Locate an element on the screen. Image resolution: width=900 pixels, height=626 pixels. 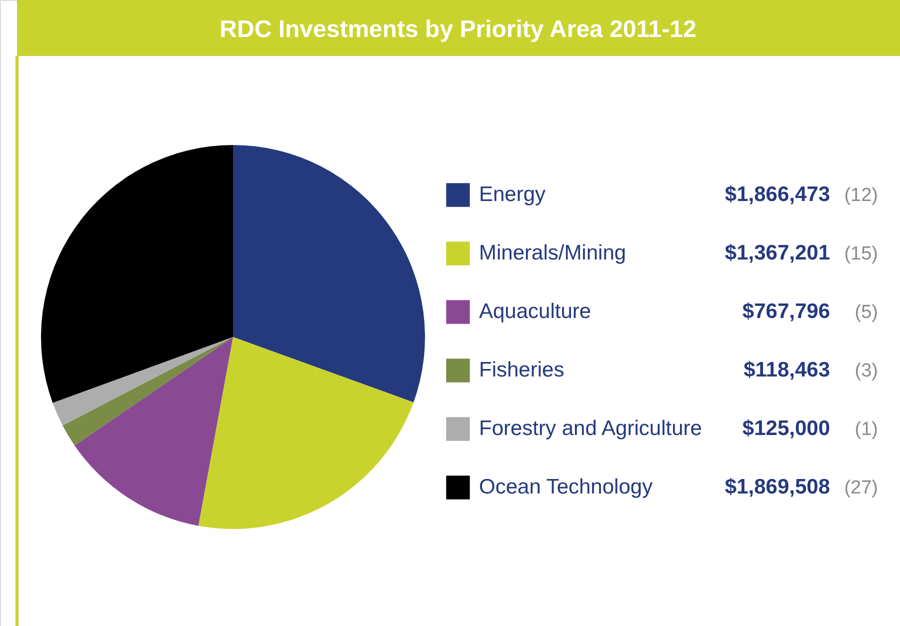
text: (12) is located at coordinates (861, 195).